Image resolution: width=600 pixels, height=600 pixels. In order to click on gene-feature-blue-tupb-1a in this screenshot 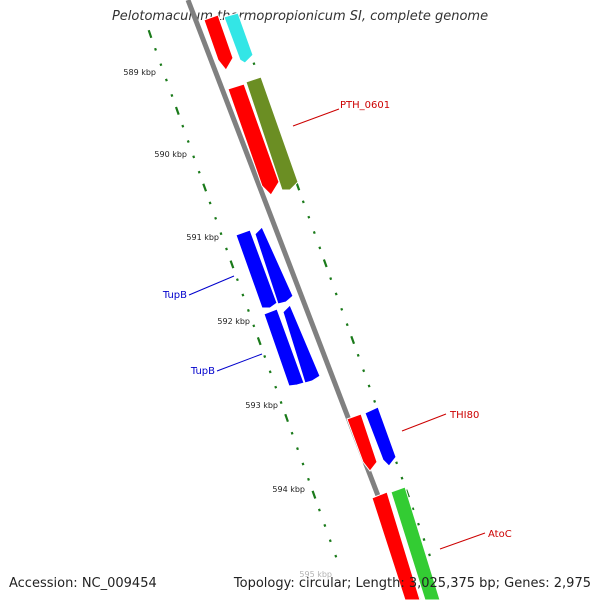, I will do `click(256, 269)`.